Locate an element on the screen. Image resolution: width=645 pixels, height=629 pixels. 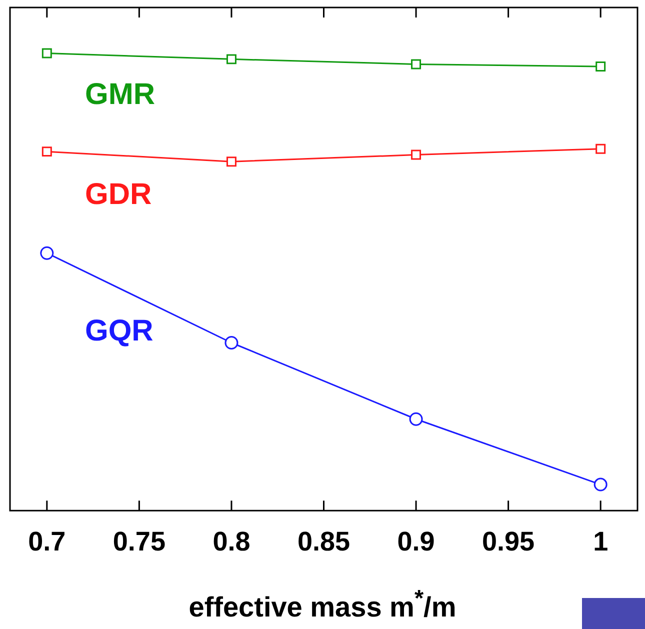
series-label: GDR is located at coordinates (118, 195).